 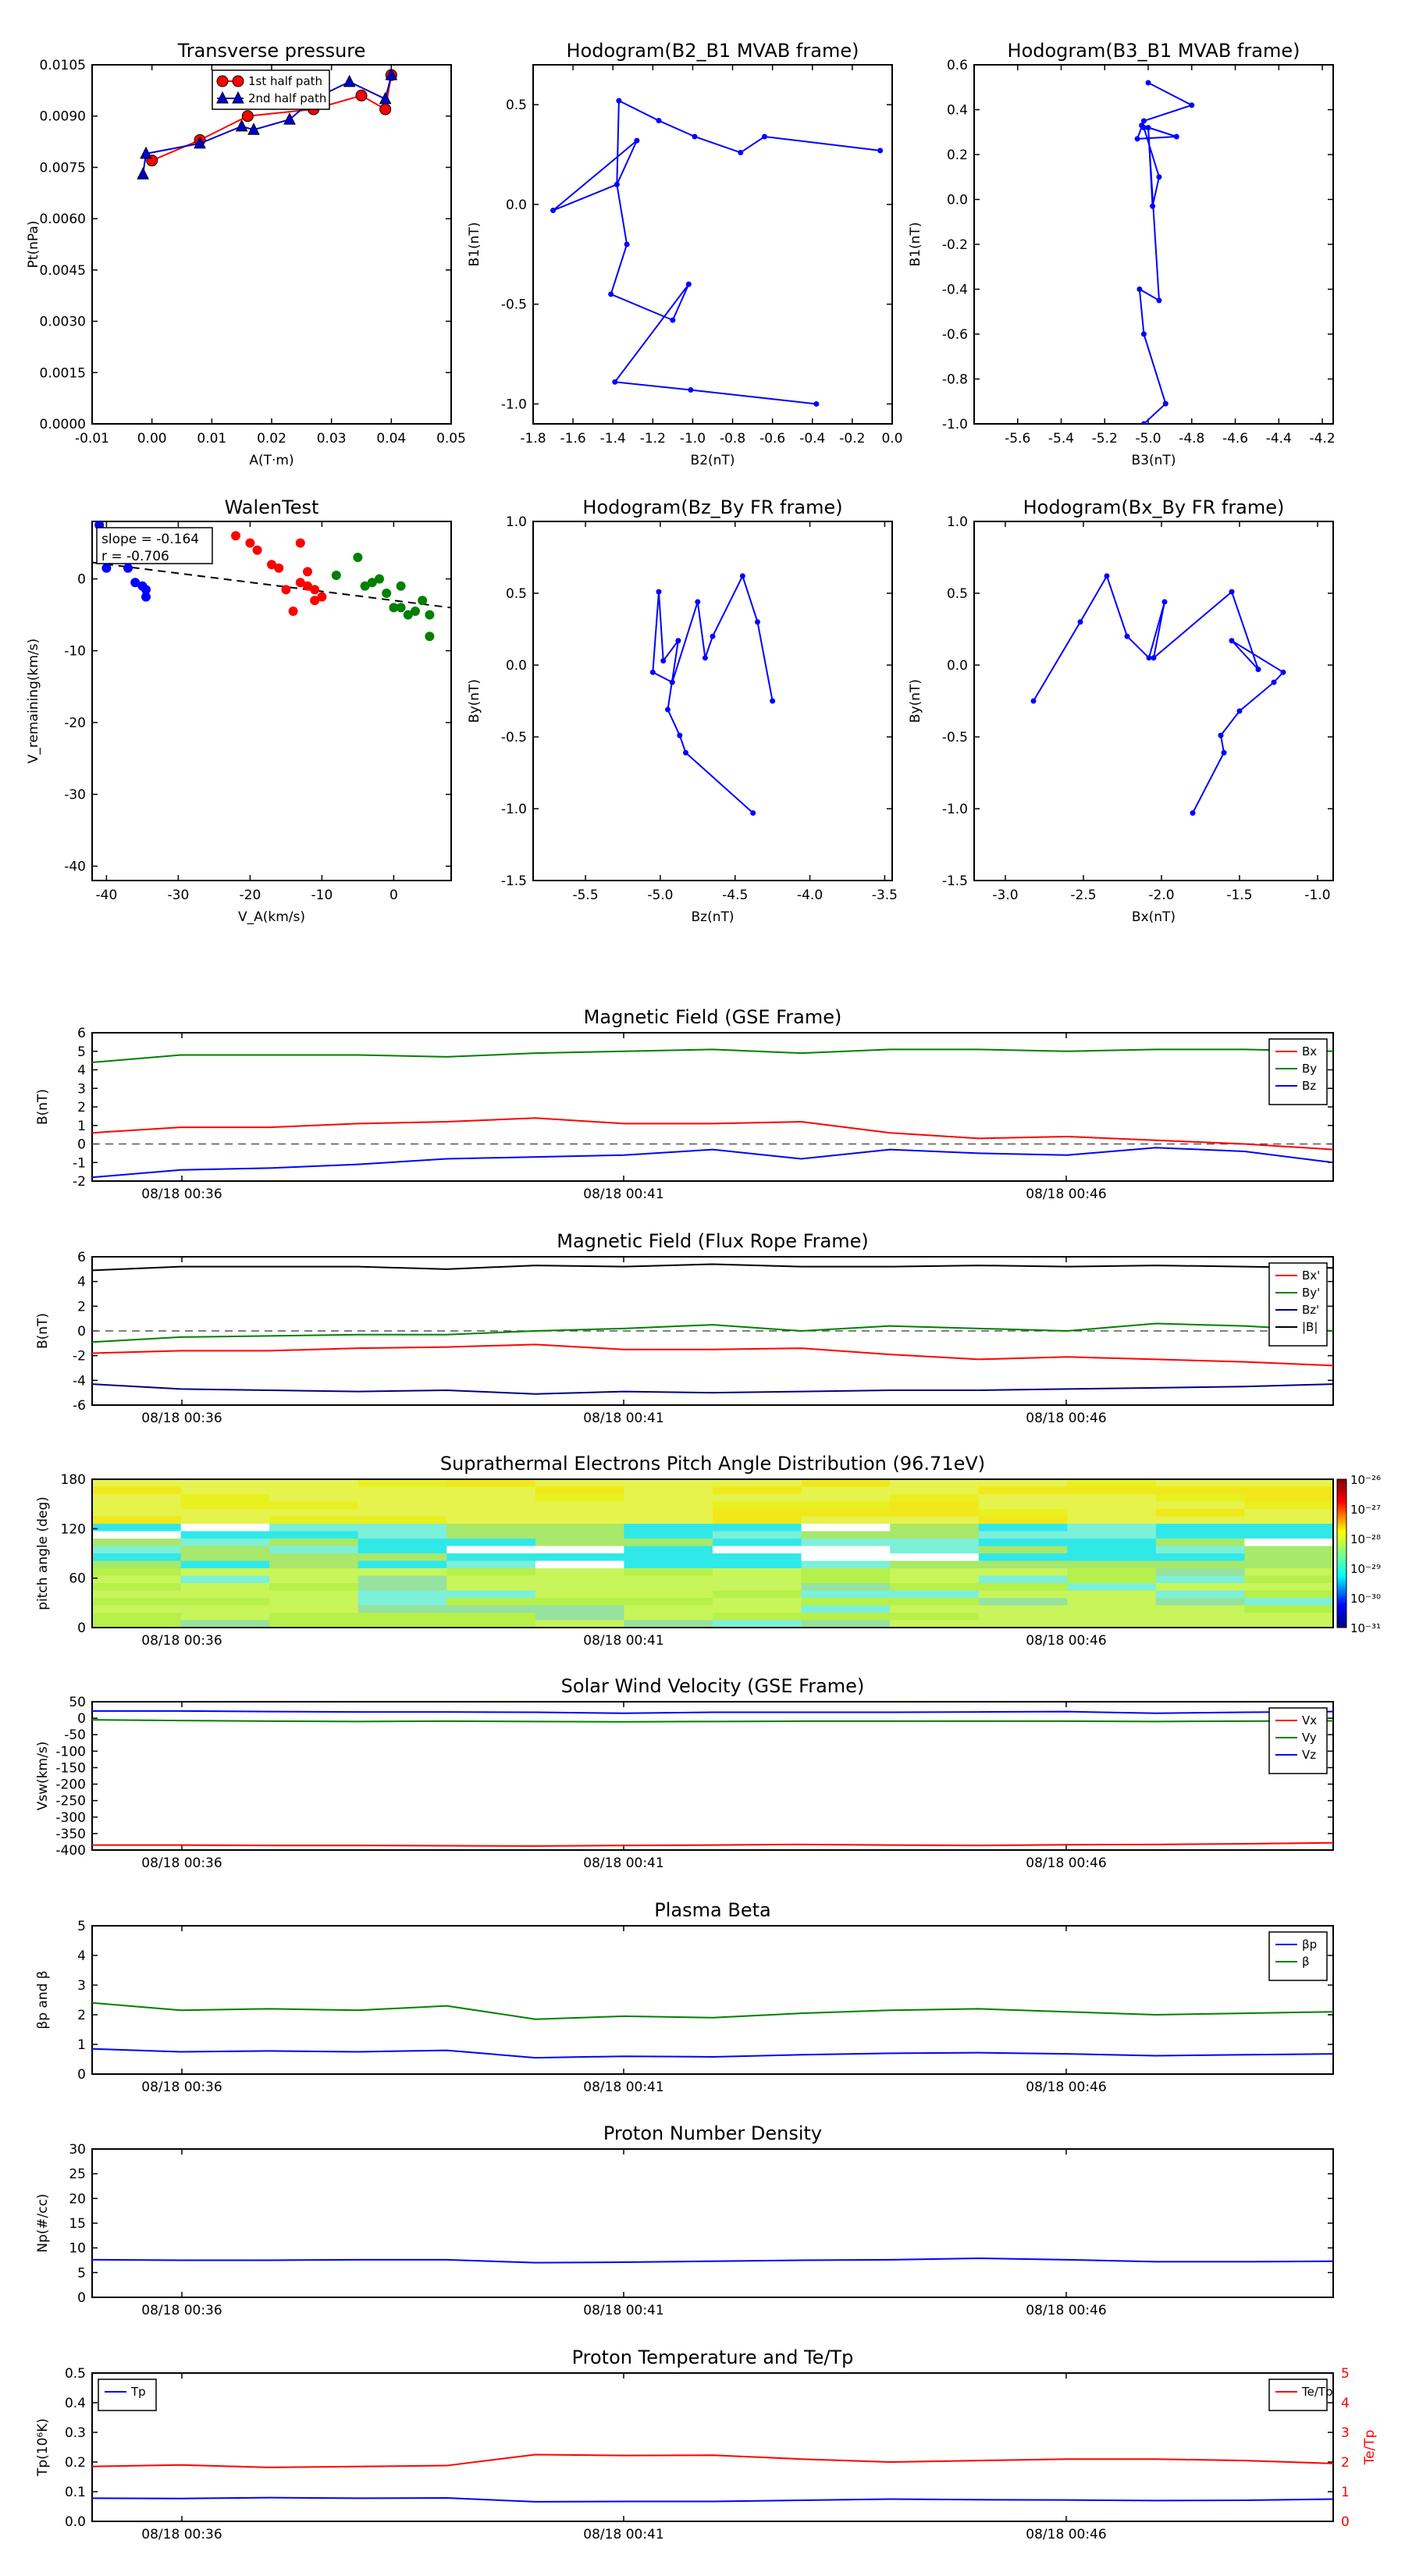 I want to click on x-tick-label: -0.6, so click(x=772, y=439).